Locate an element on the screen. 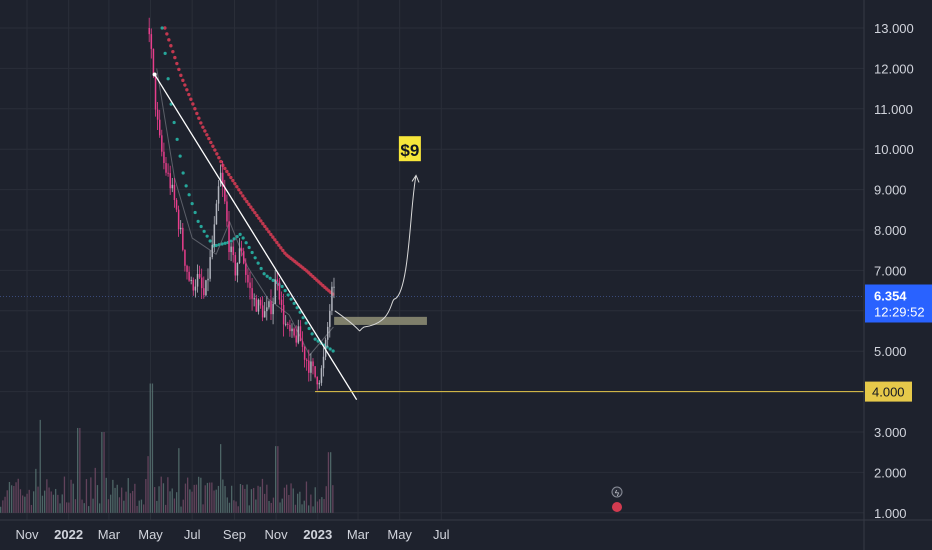  y-tick-label: 12.000 is located at coordinates (894, 68).